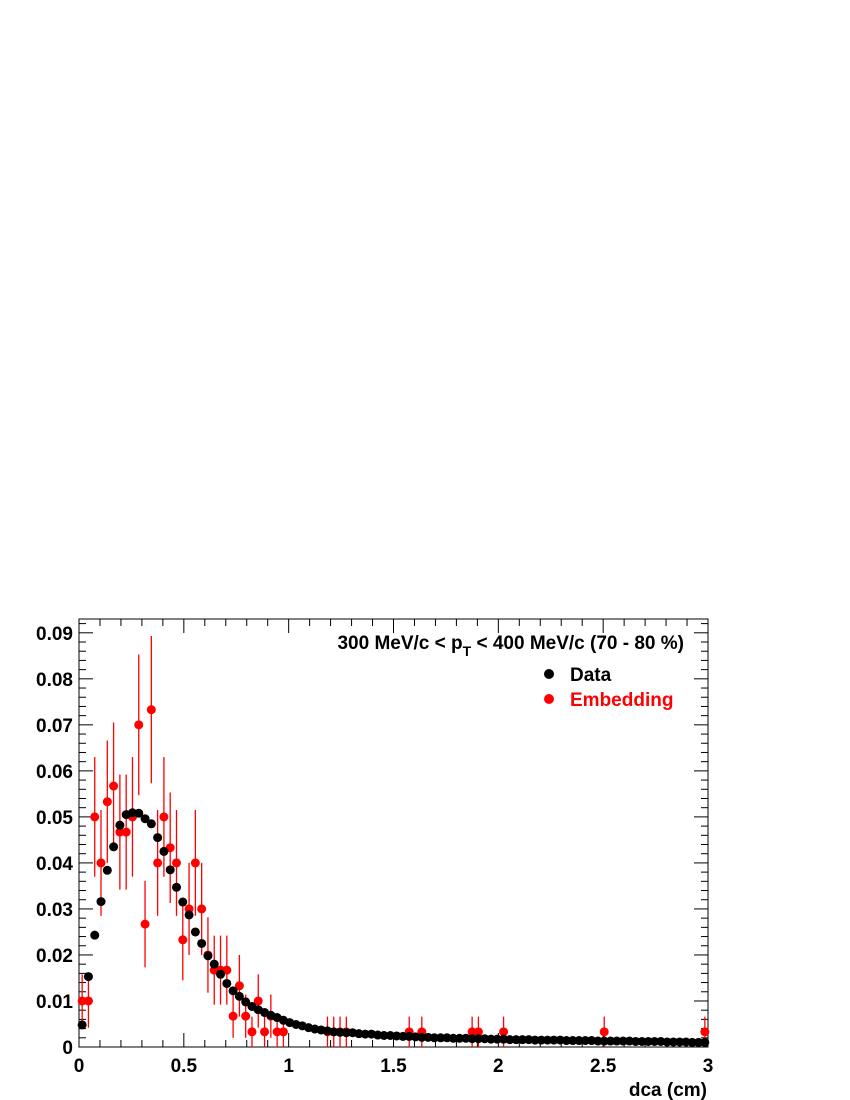  I want to click on y-tick-label: 0.08, so click(54, 680).